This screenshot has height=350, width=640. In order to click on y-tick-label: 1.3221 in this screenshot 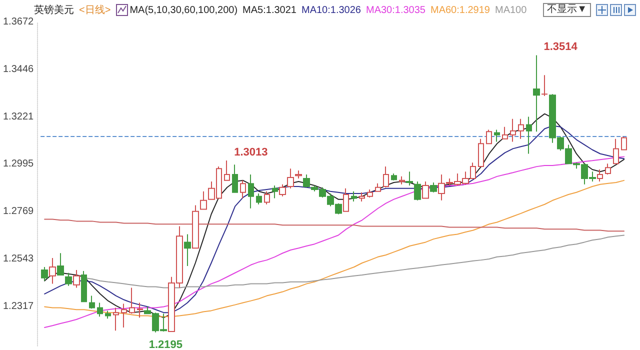, I will do `click(18, 116)`.